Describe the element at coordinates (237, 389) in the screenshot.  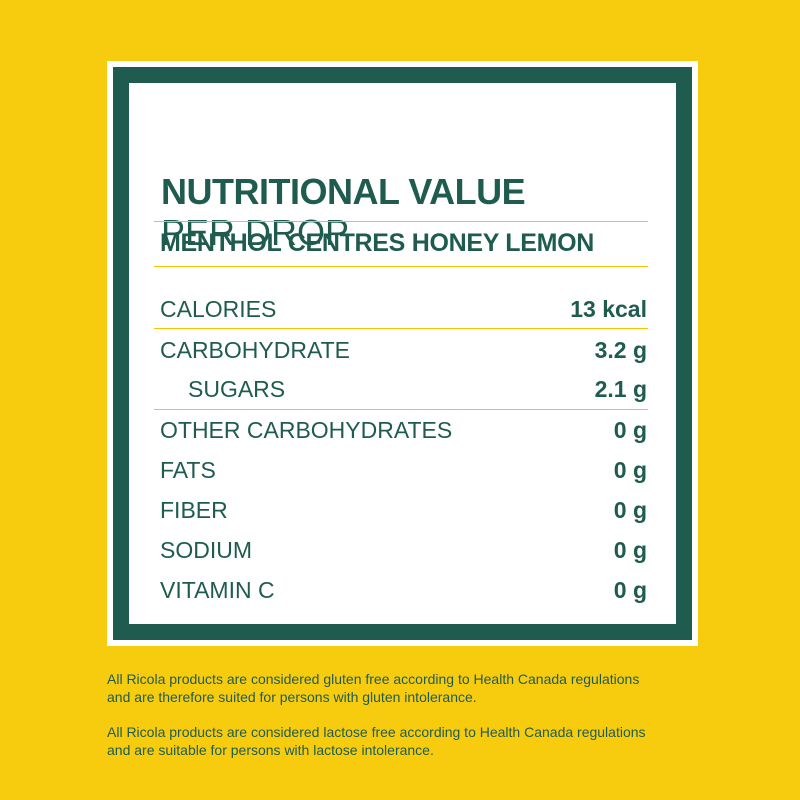
I see `nutrient-label-sugars: SUGARS` at that location.